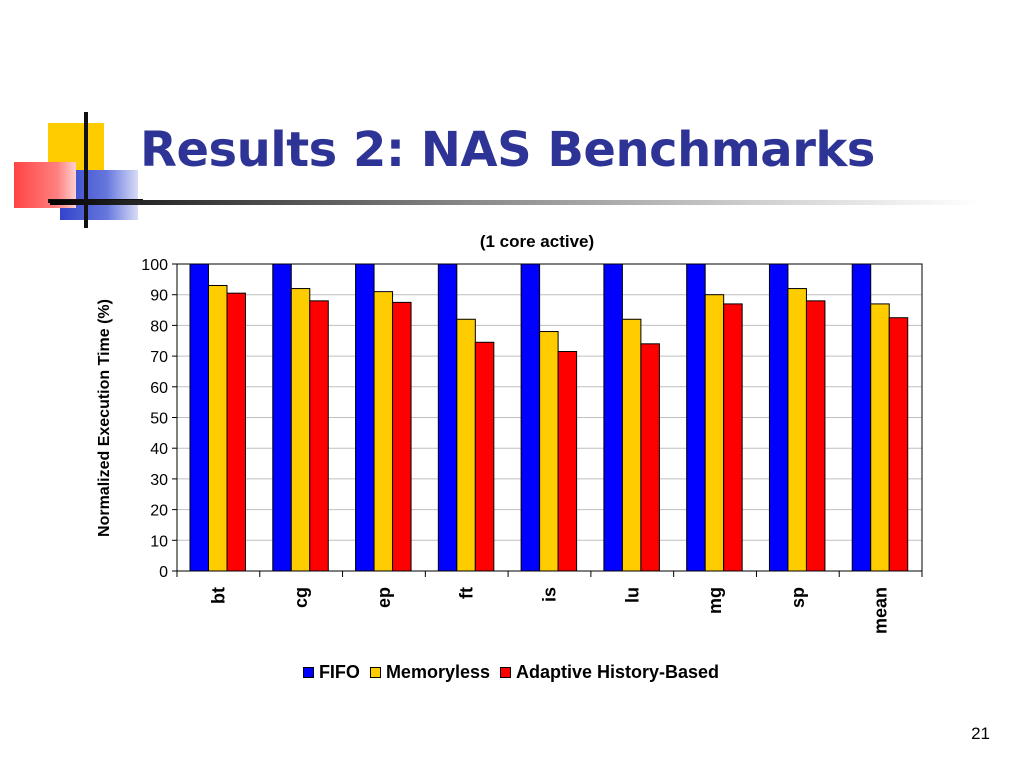 Image resolution: width=1024 pixels, height=768 pixels. What do you see at coordinates (218, 595) in the screenshot?
I see `x-tick-label: bt` at bounding box center [218, 595].